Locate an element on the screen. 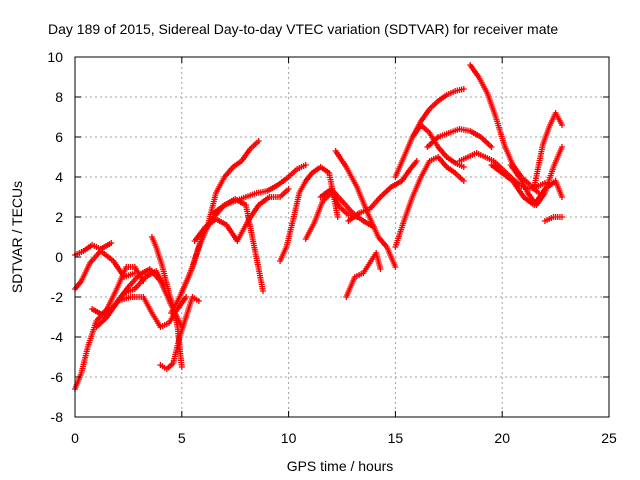 The image size is (640, 480). x-tick-label: 10 is located at coordinates (289, 438).